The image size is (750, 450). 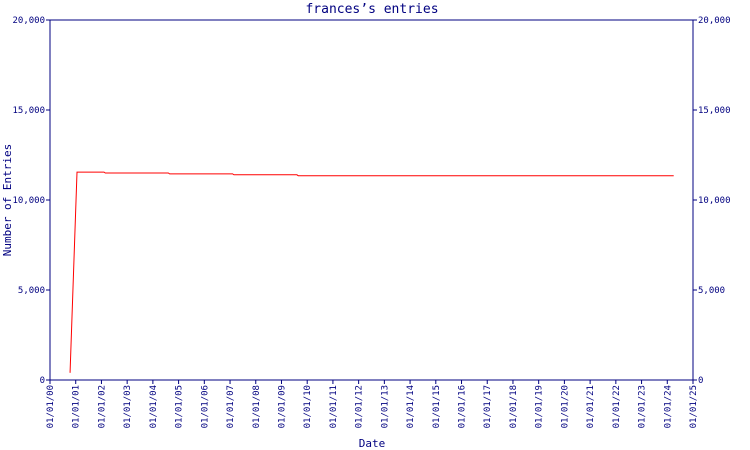 What do you see at coordinates (617, 406) in the screenshot?
I see `x-tick-label: 01/01/22` at bounding box center [617, 406].